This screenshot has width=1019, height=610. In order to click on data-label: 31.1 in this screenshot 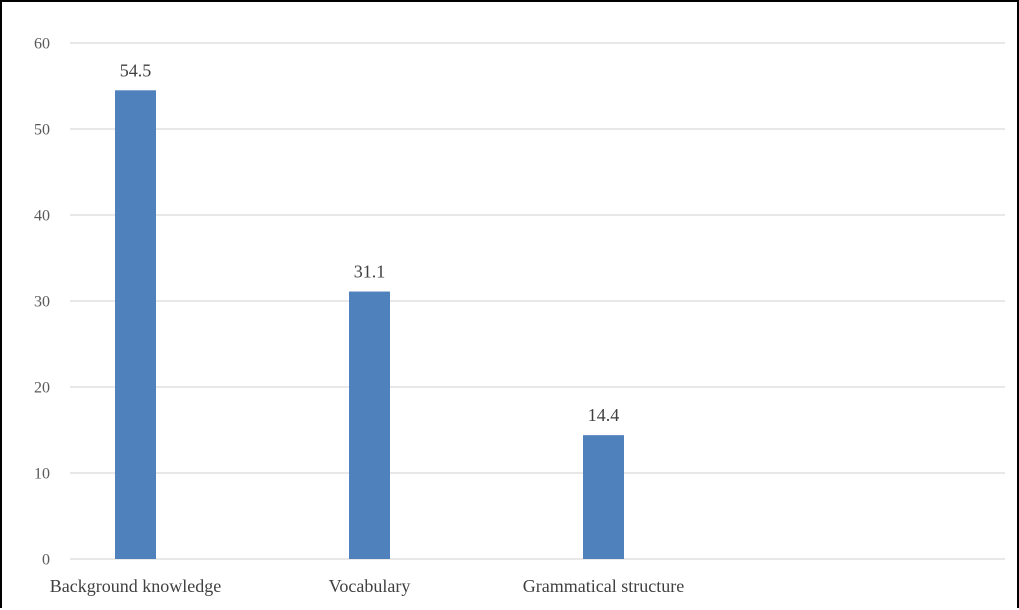, I will do `click(370, 272)`.